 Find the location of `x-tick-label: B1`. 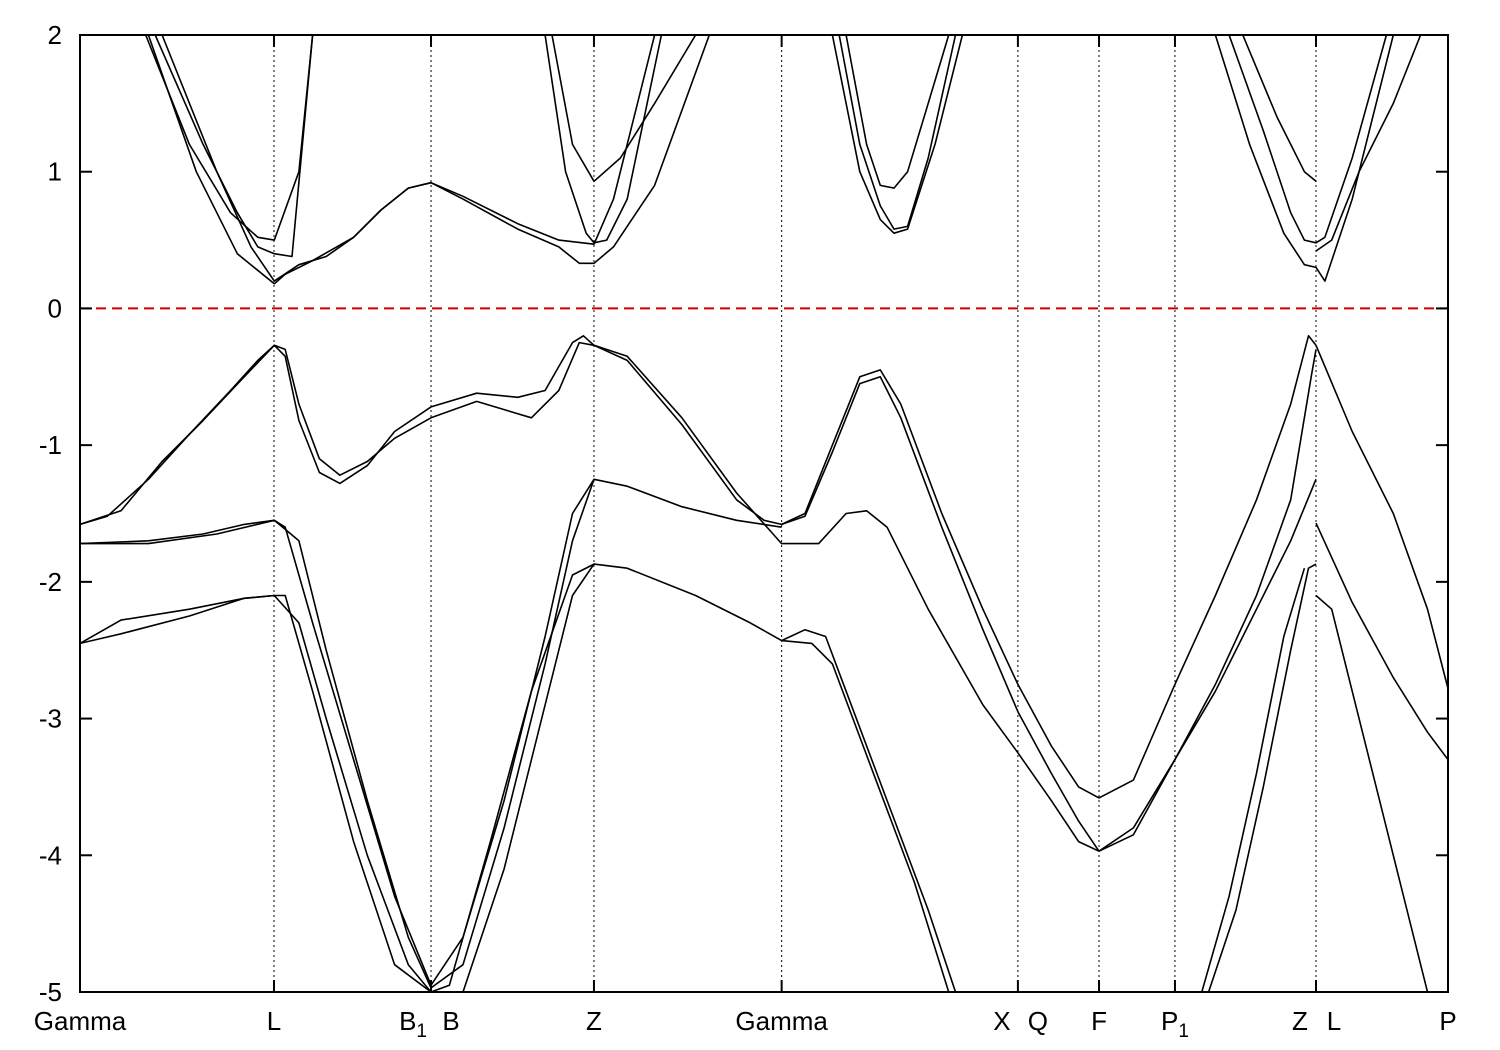

x-tick-label: B1 is located at coordinates (413, 1024).